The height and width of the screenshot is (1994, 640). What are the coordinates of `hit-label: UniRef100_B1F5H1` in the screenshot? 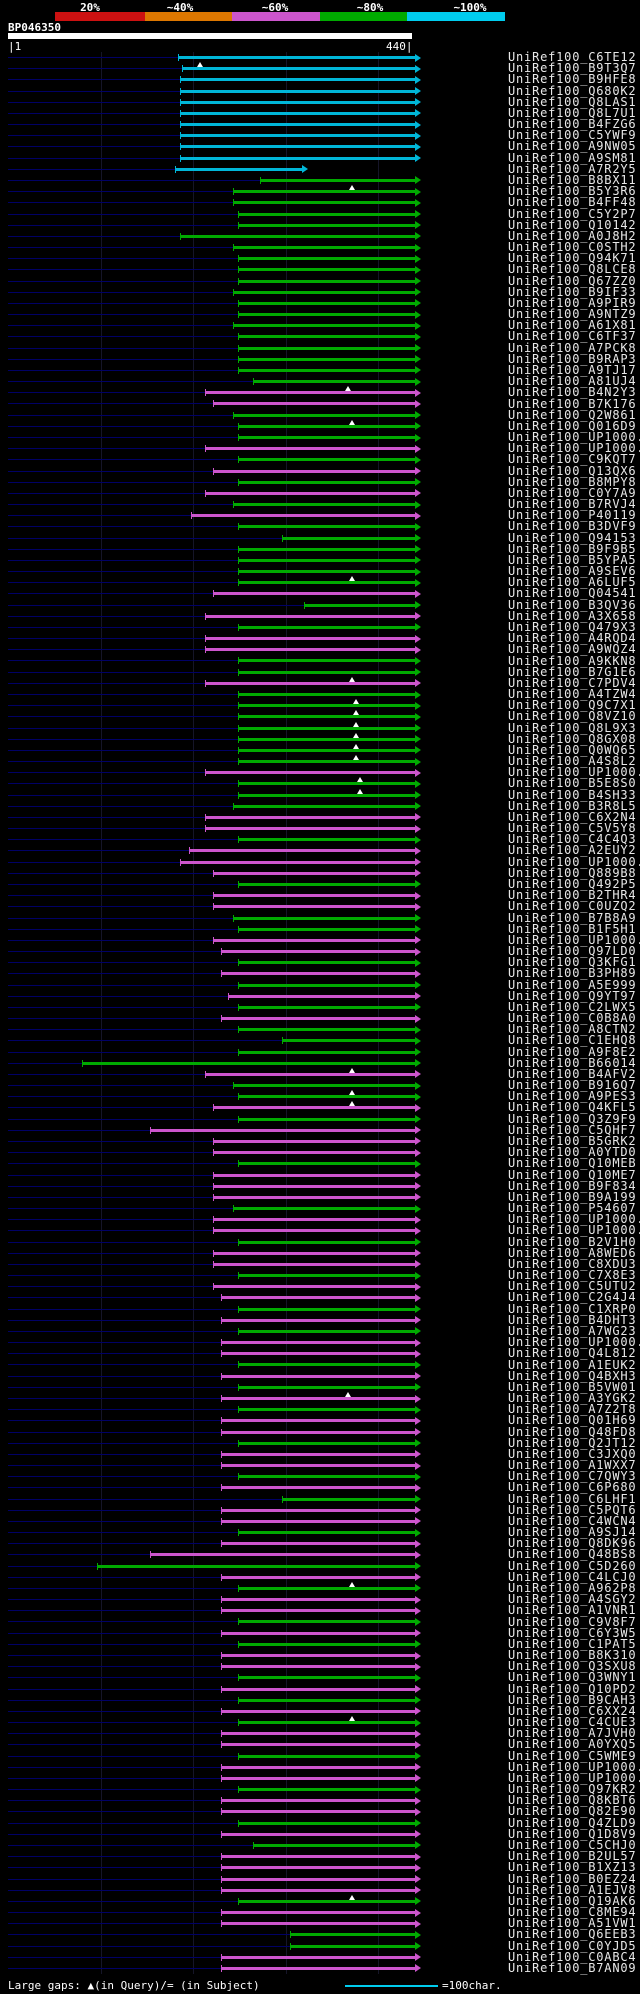 It's located at (572, 928).